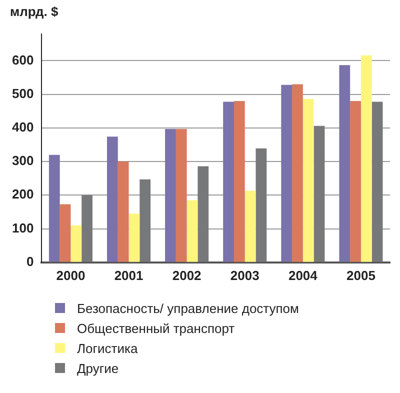 This screenshot has height=393, width=400. Describe the element at coordinates (23, 160) in the screenshot. I see `y-tick-label: 300` at that location.